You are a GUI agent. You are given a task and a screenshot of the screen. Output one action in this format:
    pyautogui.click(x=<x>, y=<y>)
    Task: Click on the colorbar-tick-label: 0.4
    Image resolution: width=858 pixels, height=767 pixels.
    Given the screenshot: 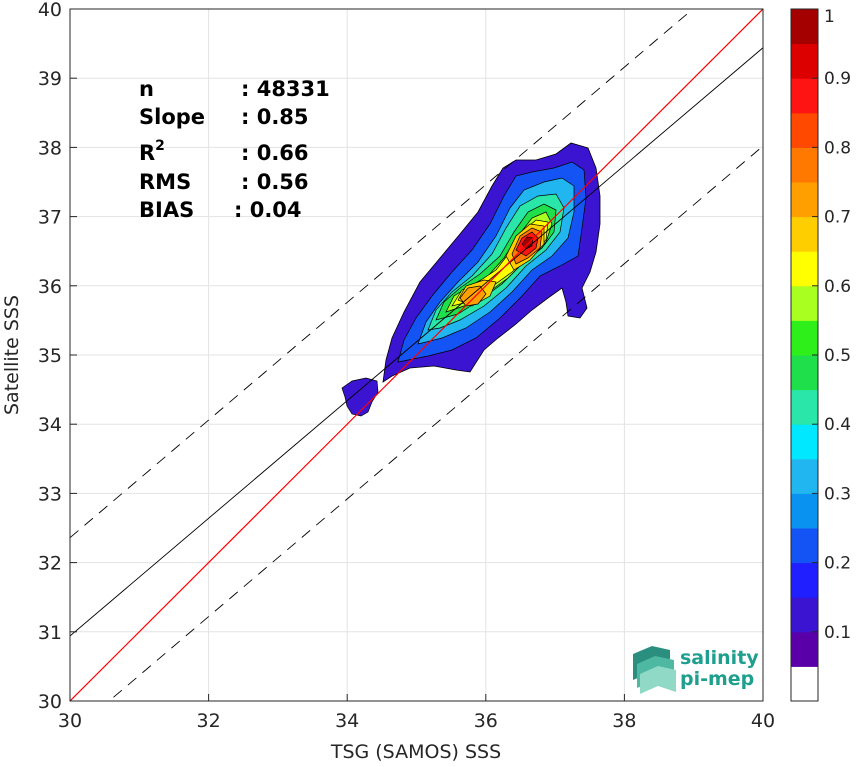 What is the action you would take?
    pyautogui.click(x=837, y=425)
    